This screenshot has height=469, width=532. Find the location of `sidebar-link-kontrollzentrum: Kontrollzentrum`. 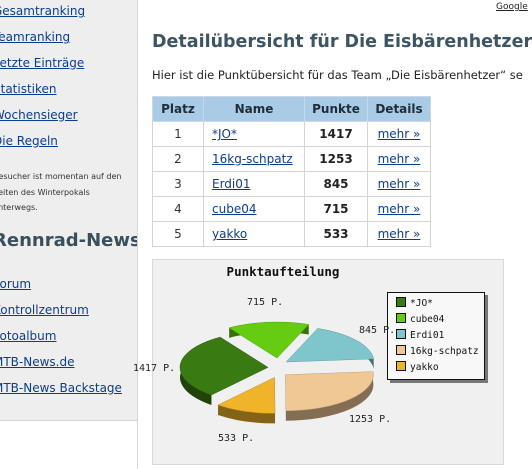

sidebar-link-kontrollzentrum: Kontrollzentrum is located at coordinates (44, 310).